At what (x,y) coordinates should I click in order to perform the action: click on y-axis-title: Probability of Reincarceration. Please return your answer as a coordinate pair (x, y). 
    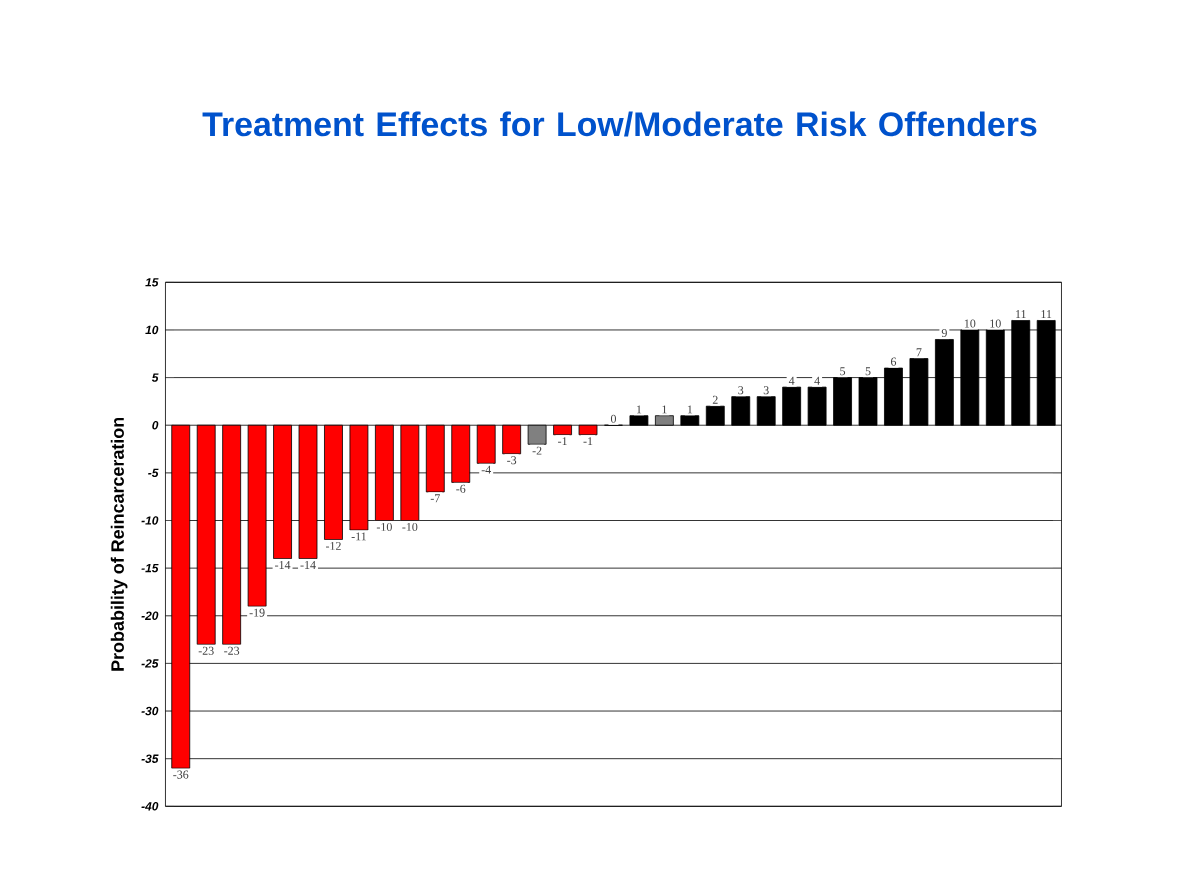
    Looking at the image, I should click on (119, 544).